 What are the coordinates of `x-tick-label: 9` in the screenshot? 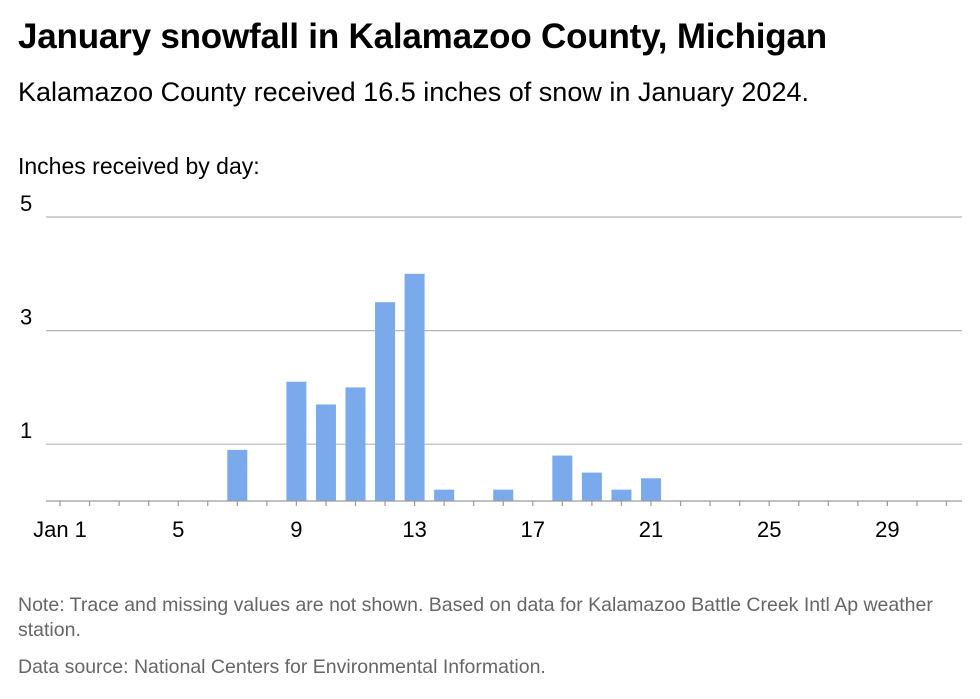 It's located at (296, 529).